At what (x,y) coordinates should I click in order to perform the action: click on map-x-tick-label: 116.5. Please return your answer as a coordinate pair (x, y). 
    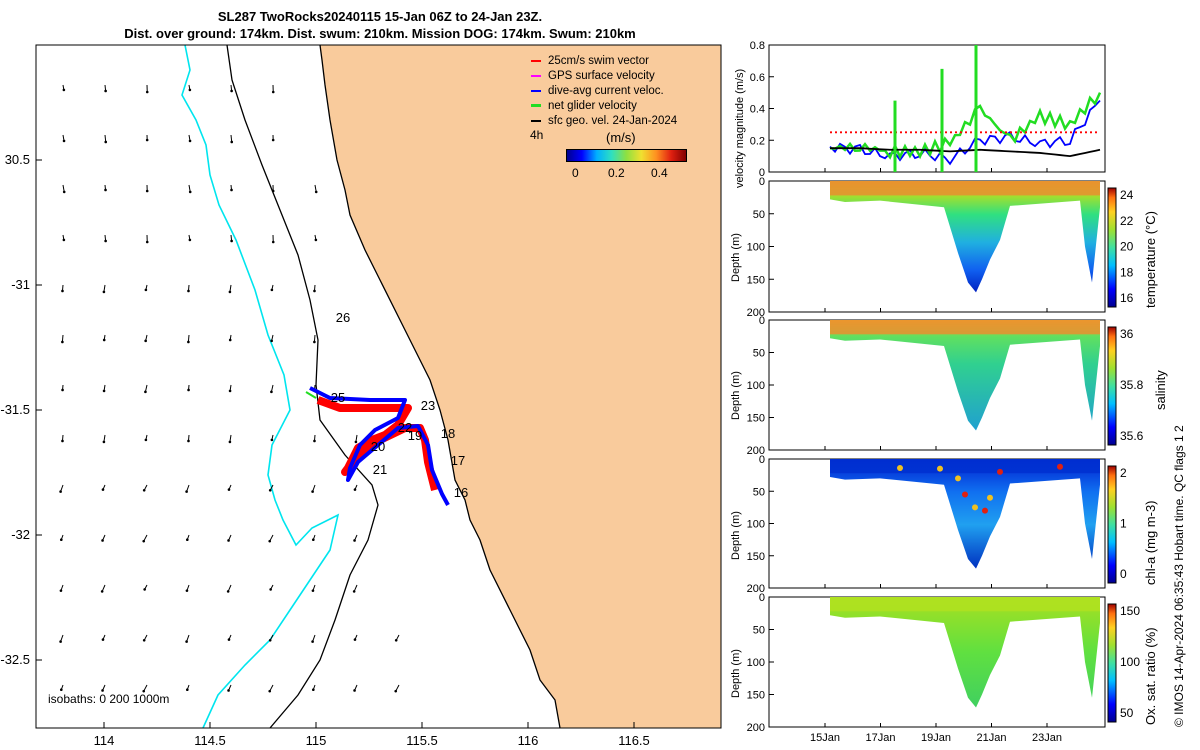
    Looking at the image, I should click on (634, 740).